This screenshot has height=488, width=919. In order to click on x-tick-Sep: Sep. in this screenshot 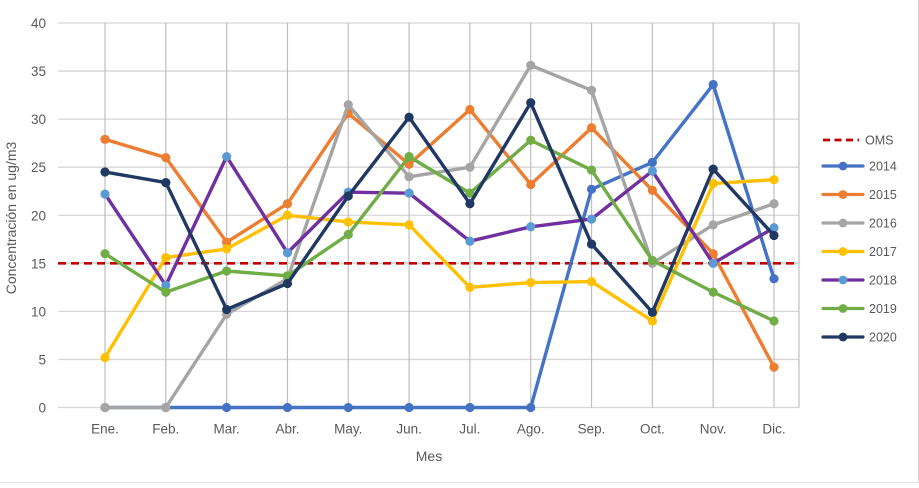, I will do `click(592, 429)`.